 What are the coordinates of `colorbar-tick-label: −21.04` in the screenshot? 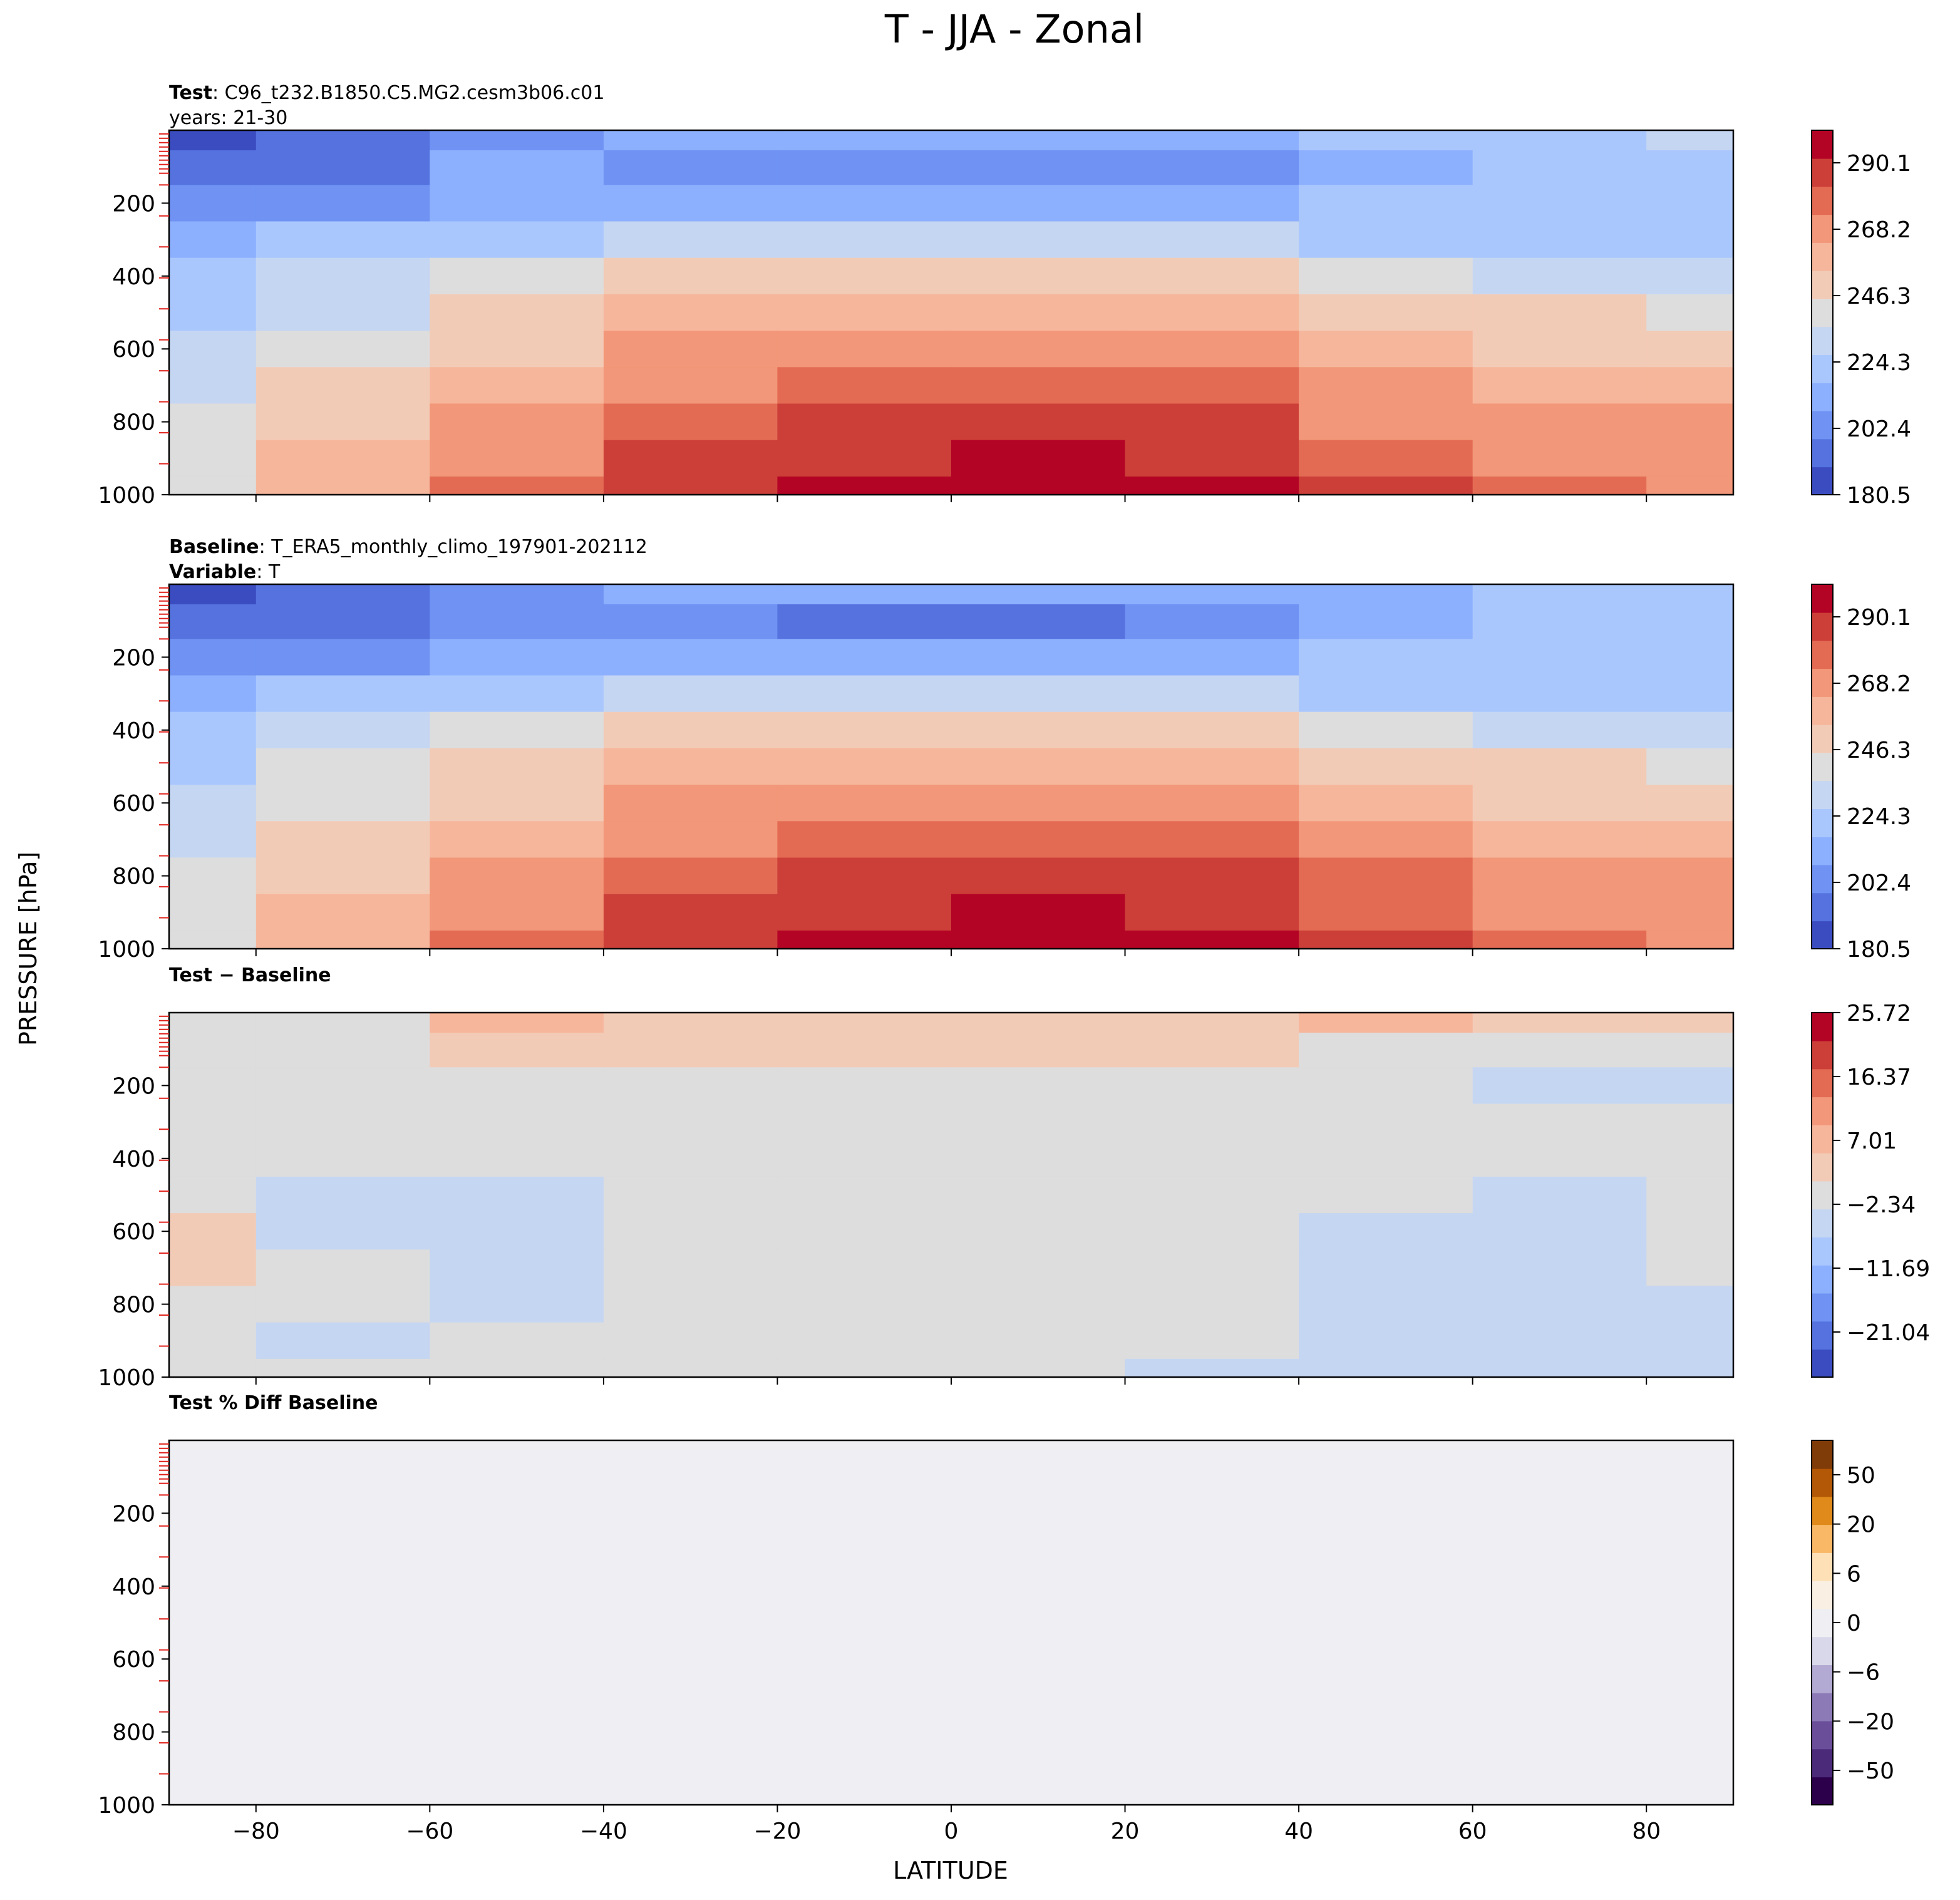 It's located at (1888, 1333).